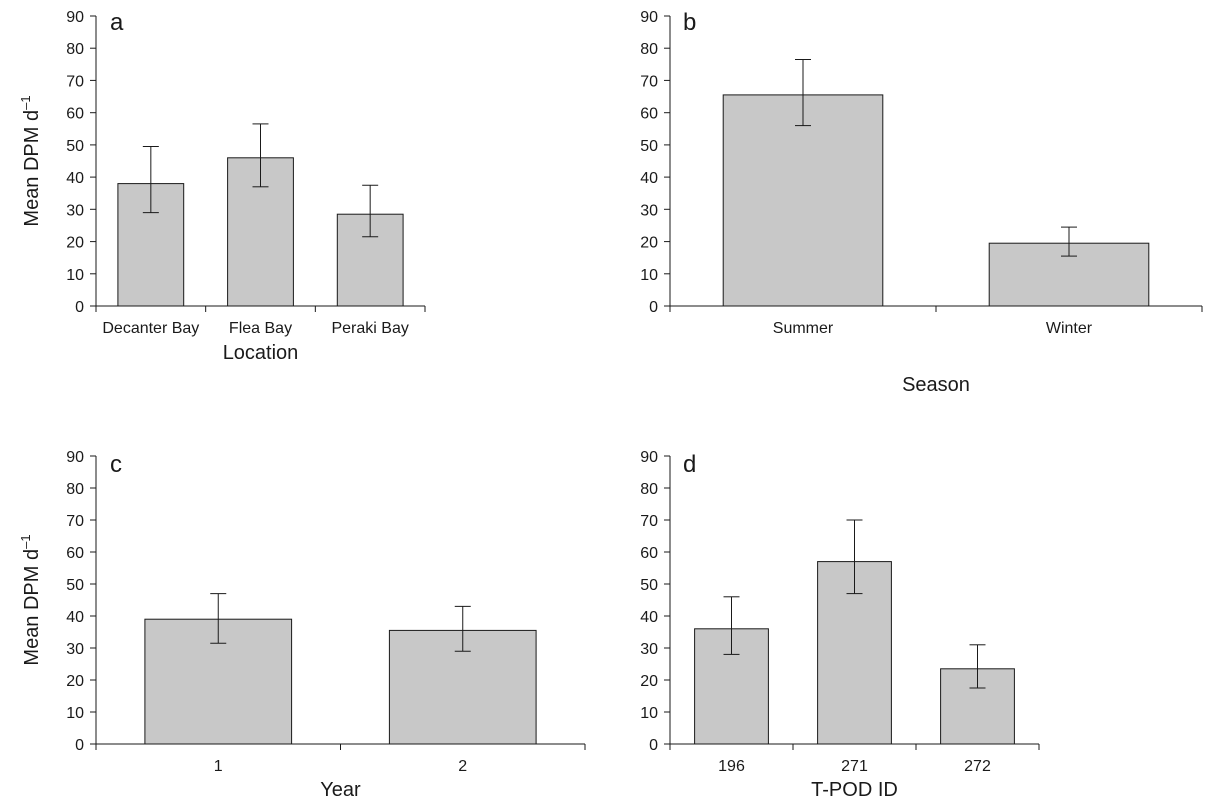 Image resolution: width=1209 pixels, height=804 pixels. I want to click on error-bar-decanter-bay, so click(150, 180).